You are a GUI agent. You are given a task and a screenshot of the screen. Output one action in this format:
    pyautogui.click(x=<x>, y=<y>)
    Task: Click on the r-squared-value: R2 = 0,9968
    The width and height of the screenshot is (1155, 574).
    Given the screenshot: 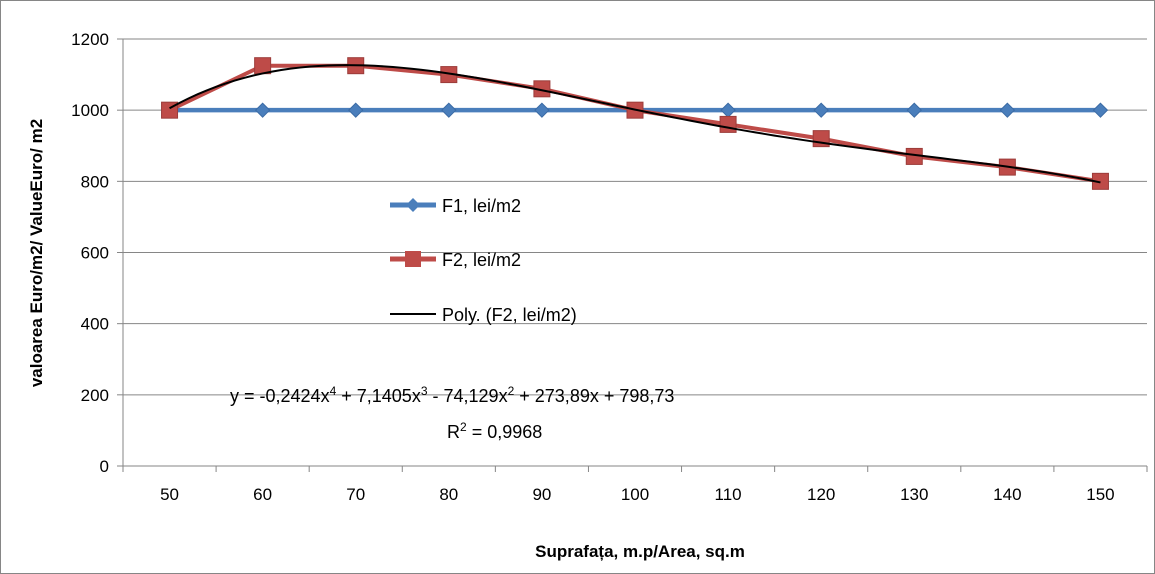 What is the action you would take?
    pyautogui.click(x=494, y=431)
    